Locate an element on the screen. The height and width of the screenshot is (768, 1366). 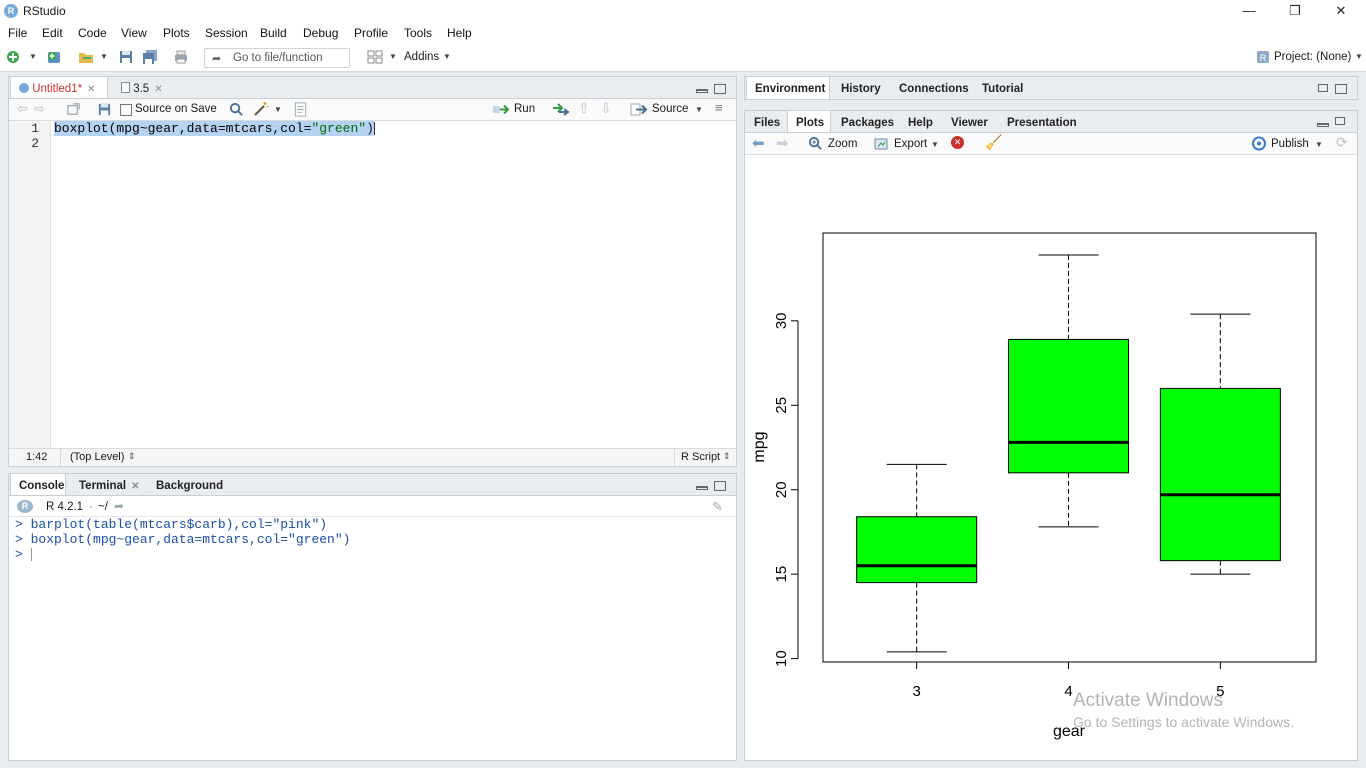
run-button: Run is located at coordinates (525, 109).